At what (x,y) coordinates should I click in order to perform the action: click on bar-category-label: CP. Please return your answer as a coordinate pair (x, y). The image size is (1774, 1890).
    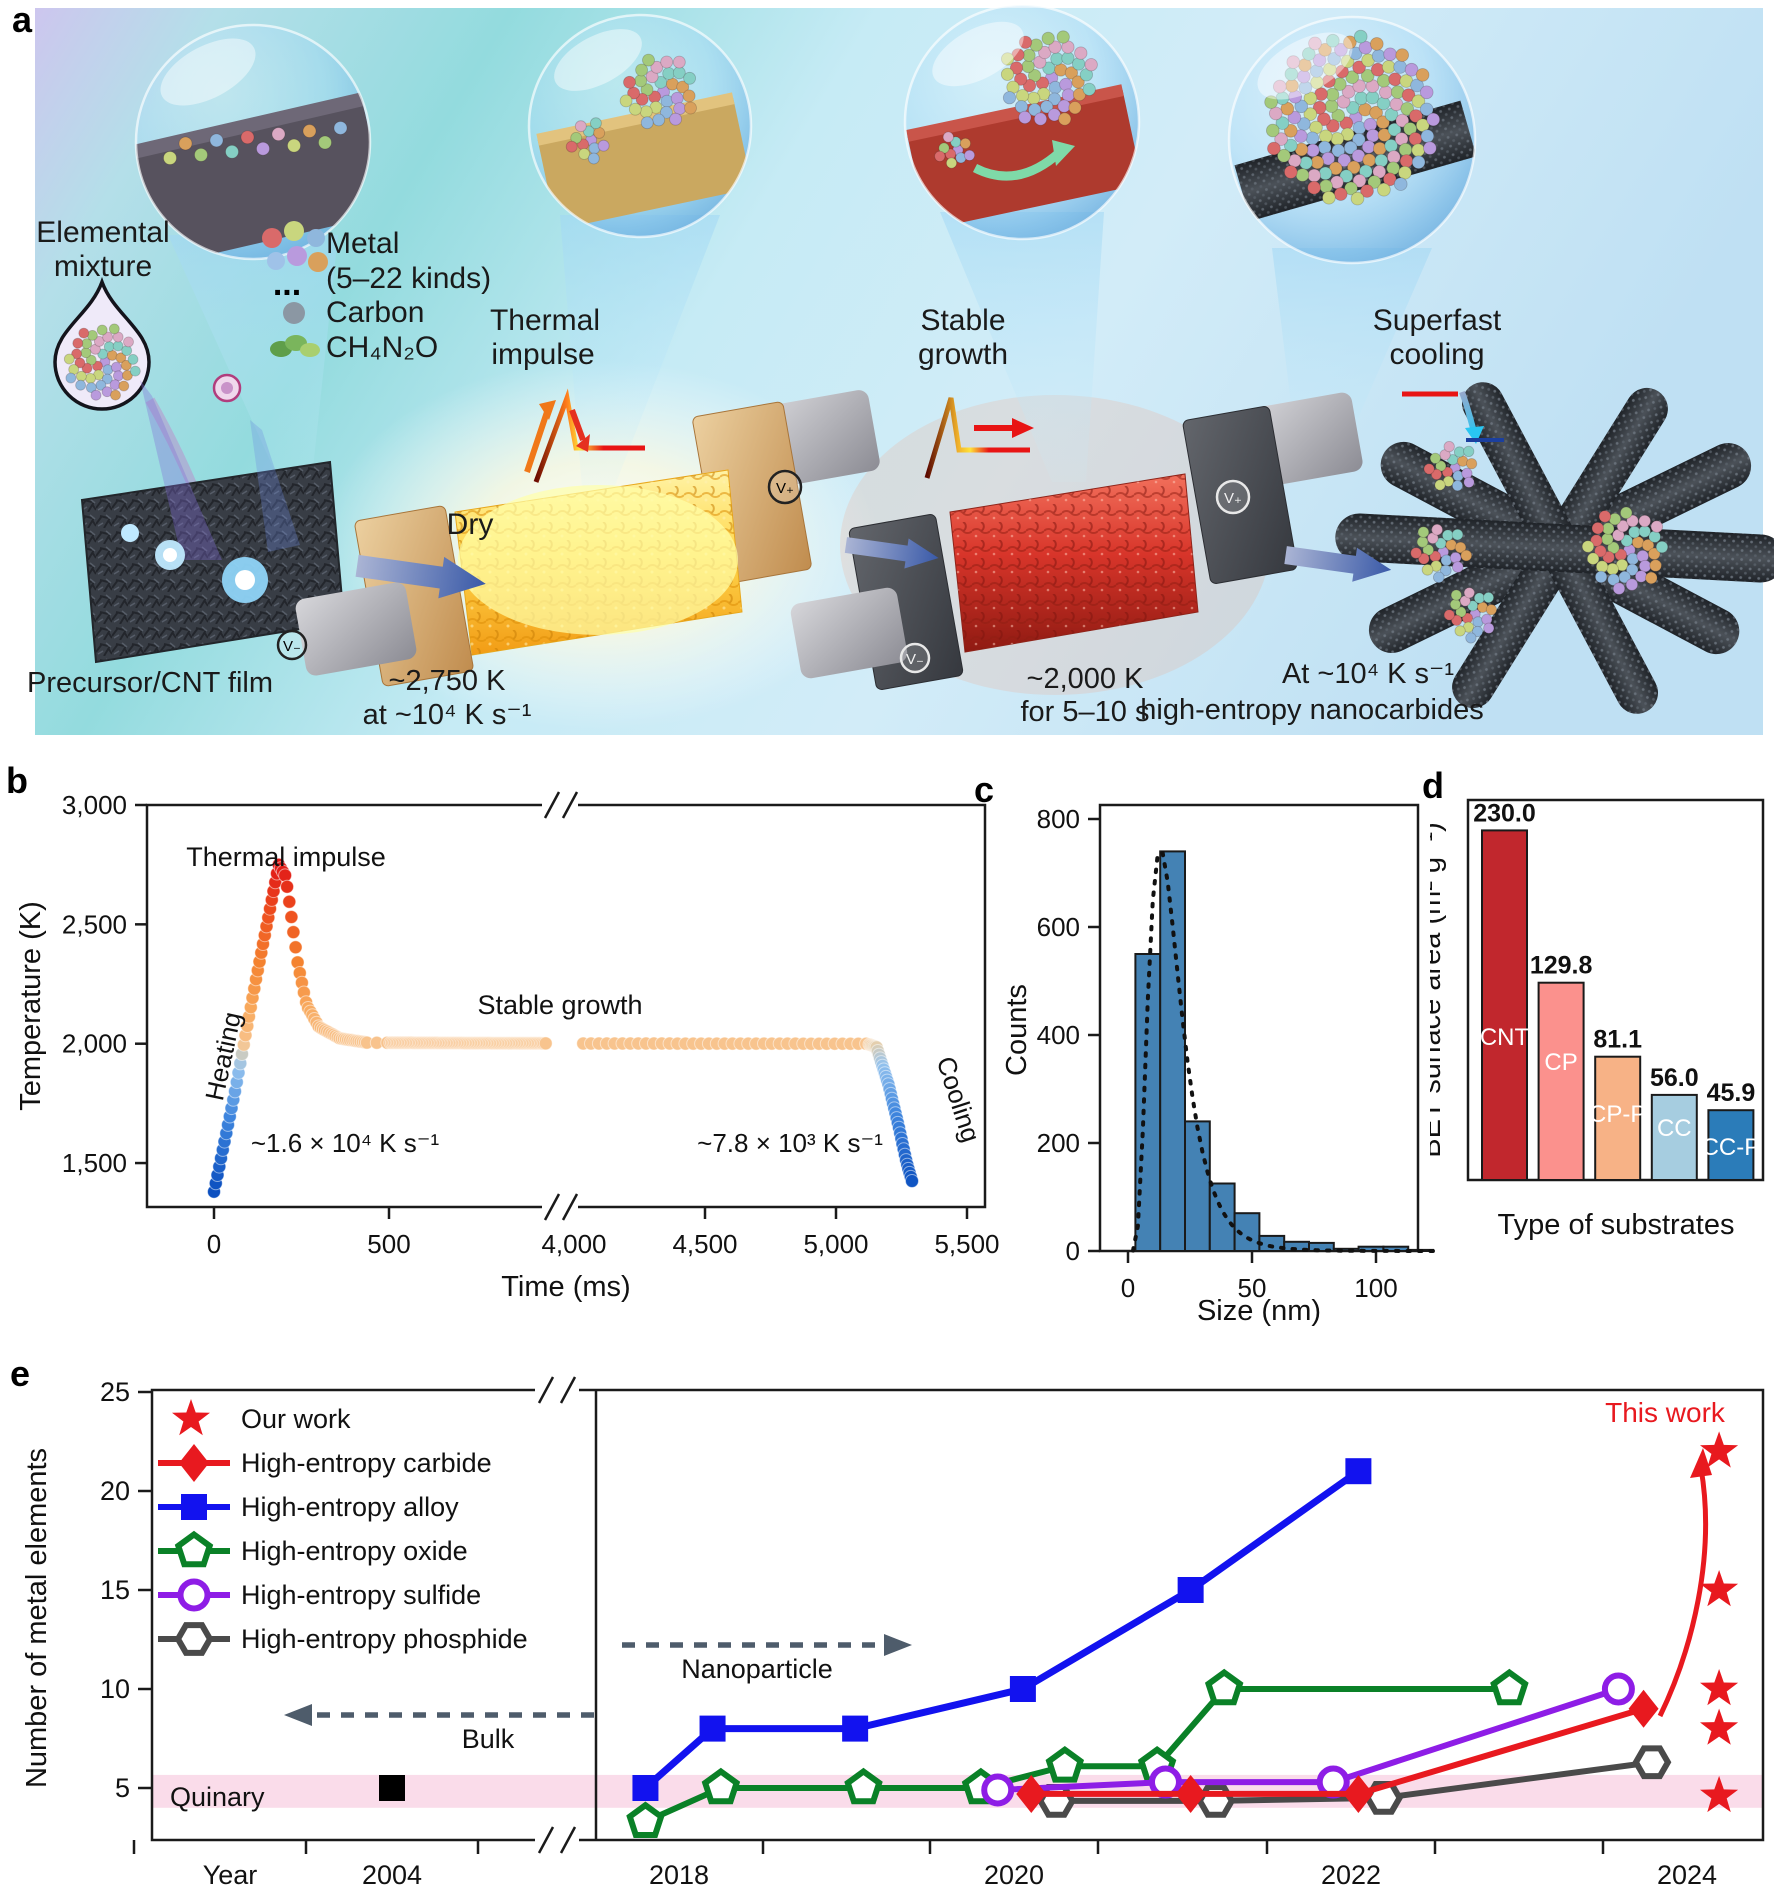
    Looking at the image, I should click on (1560, 1062).